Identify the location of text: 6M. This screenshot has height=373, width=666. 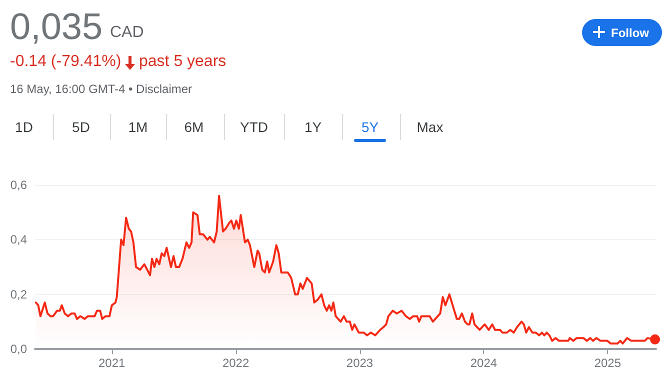
(194, 127).